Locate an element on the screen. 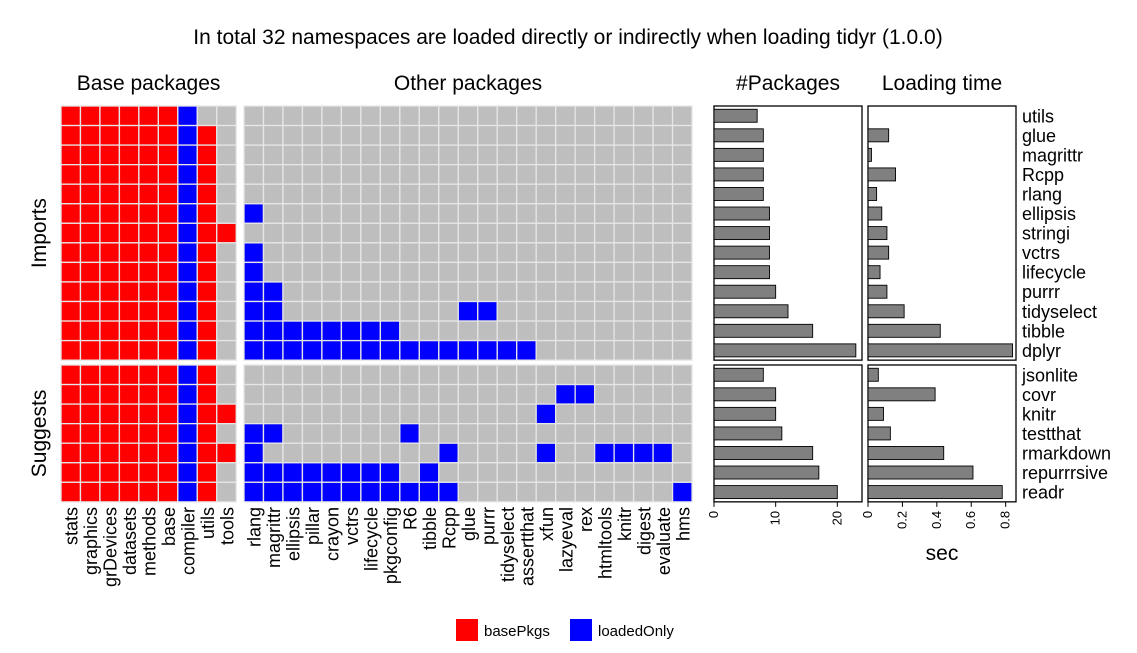  bar-panel-time-bar-magrittr is located at coordinates (869, 154).